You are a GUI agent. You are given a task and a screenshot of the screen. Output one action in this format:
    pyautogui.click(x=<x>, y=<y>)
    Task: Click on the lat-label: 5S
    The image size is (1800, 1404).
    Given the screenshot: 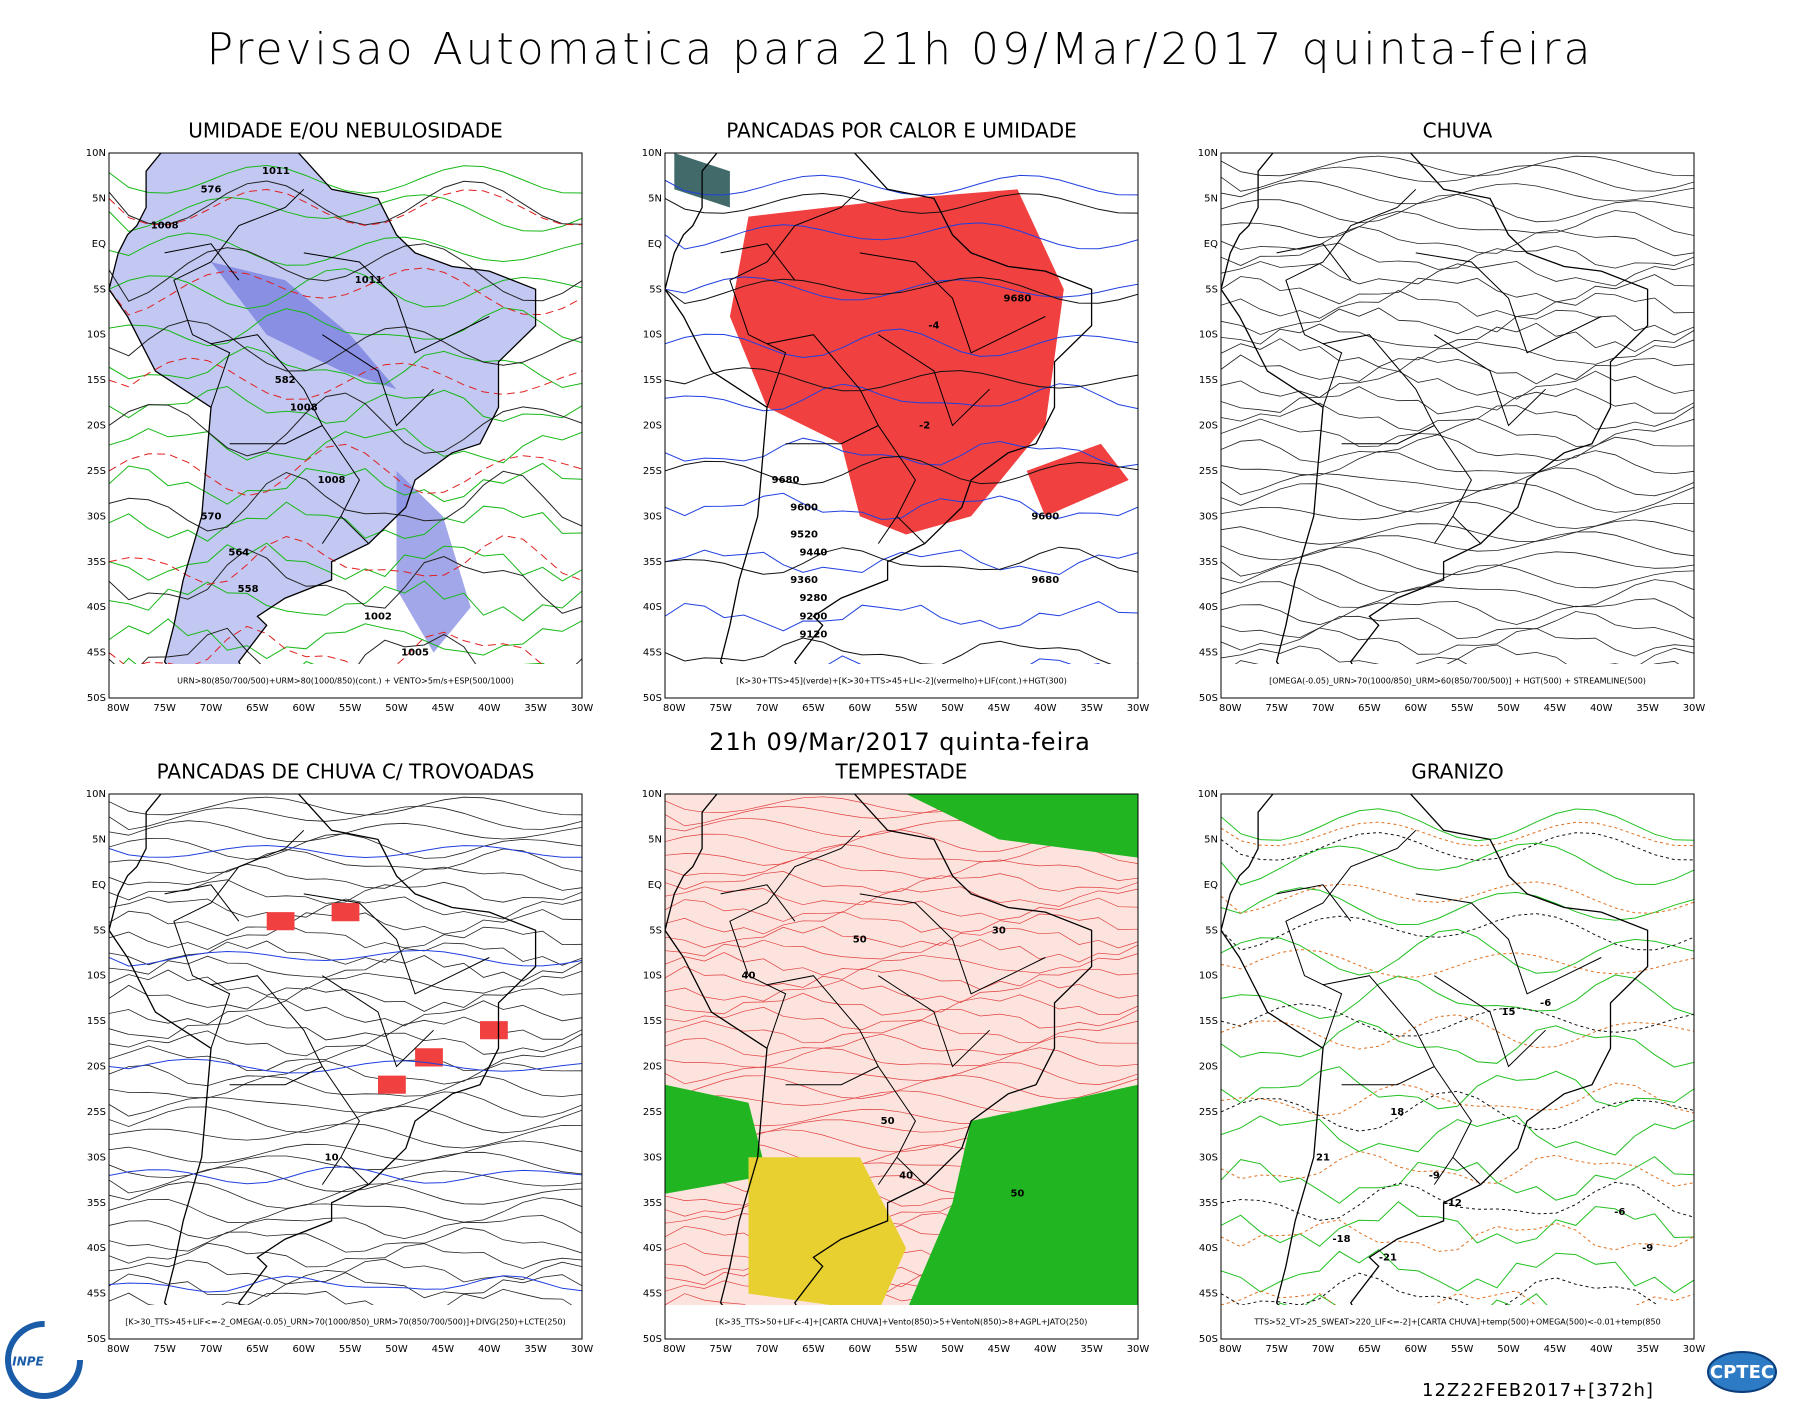 What is the action you would take?
    pyautogui.click(x=655, y=289)
    